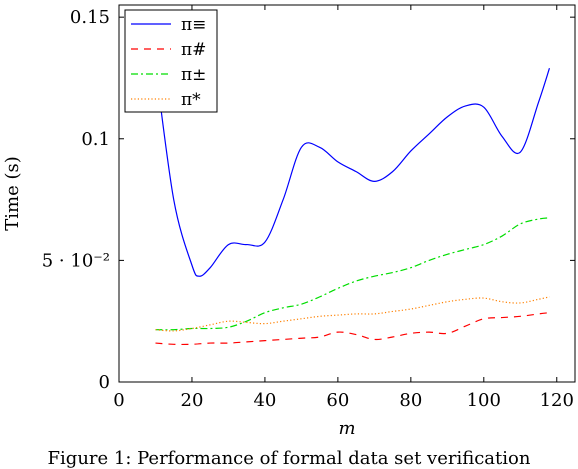  Describe the element at coordinates (193, 25) in the screenshot. I see `legend-entry: π≡` at that location.